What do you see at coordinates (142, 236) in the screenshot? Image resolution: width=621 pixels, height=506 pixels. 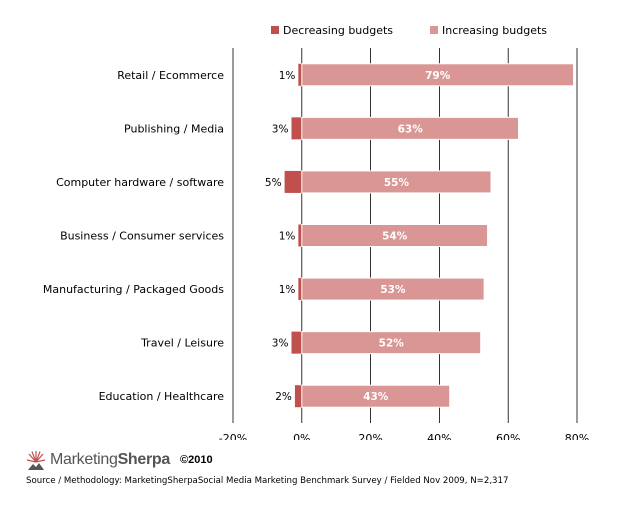 I see `category-label: Business / Consumer services` at bounding box center [142, 236].